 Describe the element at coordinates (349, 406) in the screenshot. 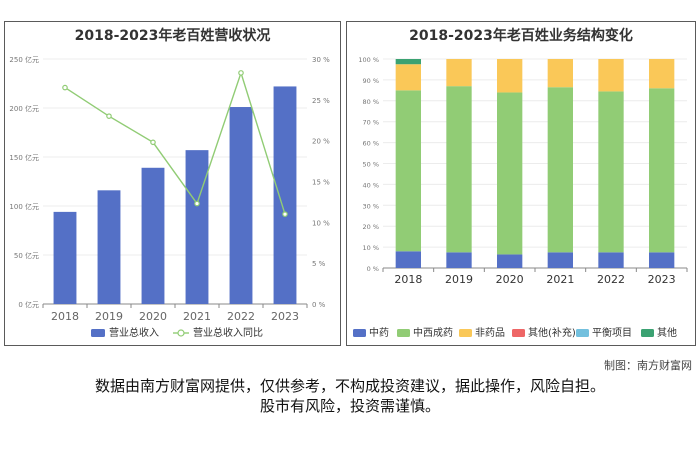

I see `disclaimer-line-2: 股市有风险，投资需谨慎。` at that location.